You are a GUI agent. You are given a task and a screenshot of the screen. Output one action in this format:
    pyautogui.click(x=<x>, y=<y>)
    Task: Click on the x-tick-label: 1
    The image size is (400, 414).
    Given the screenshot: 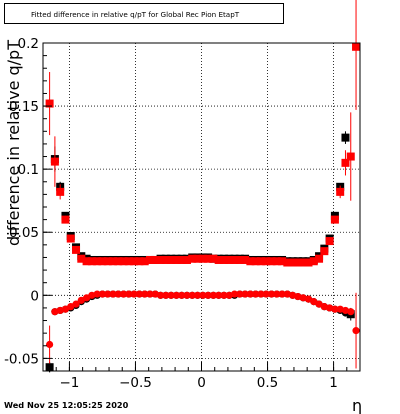 What is the action you would take?
    pyautogui.click(x=333, y=383)
    